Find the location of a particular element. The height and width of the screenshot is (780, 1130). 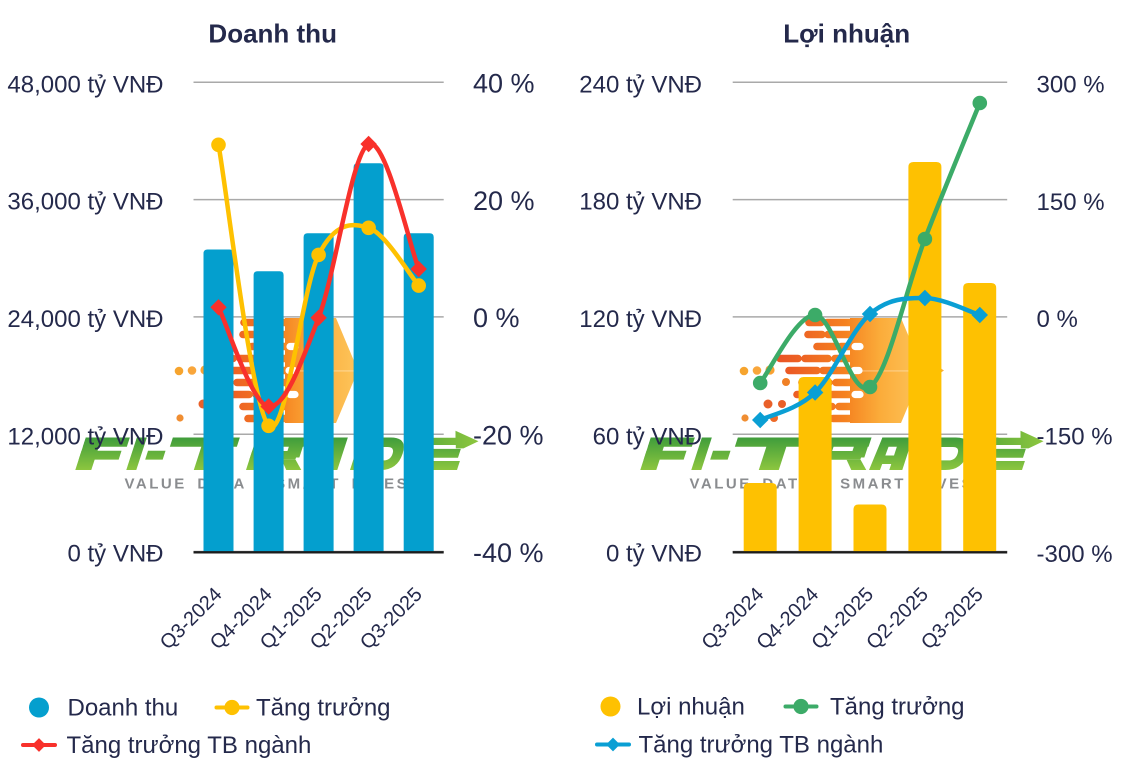

svg-text: -150 % is located at coordinates (1075, 437).